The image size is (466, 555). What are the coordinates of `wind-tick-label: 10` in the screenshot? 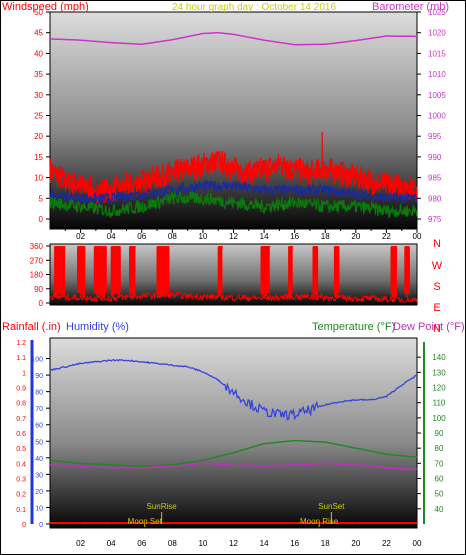 It's located at (38, 178).